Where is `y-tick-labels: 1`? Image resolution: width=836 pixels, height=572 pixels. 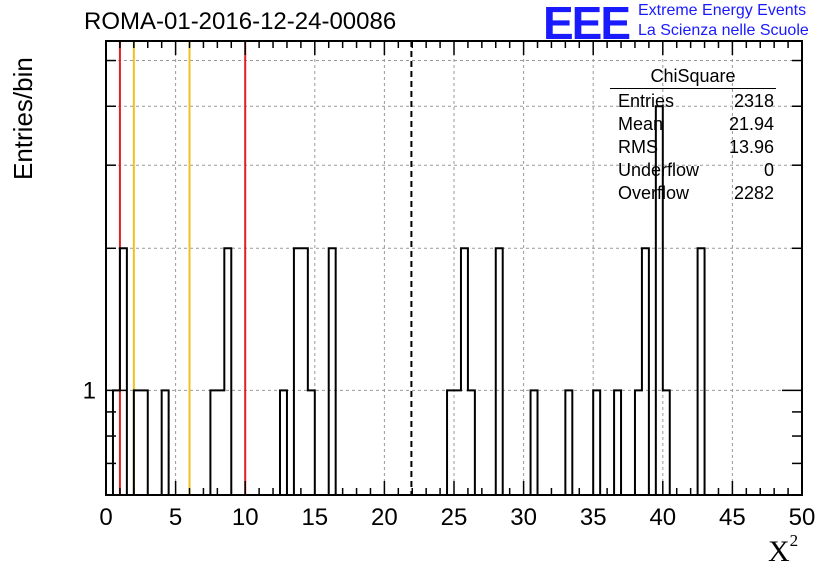 y-tick-labels: 1 is located at coordinates (89, 390).